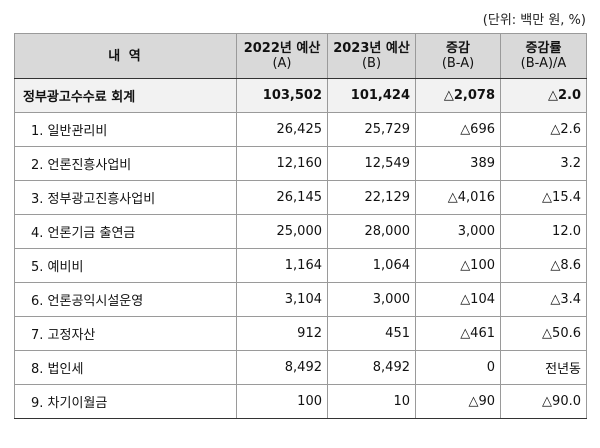 The image size is (600, 448). I want to click on header-change-label: 증감, so click(458, 48).